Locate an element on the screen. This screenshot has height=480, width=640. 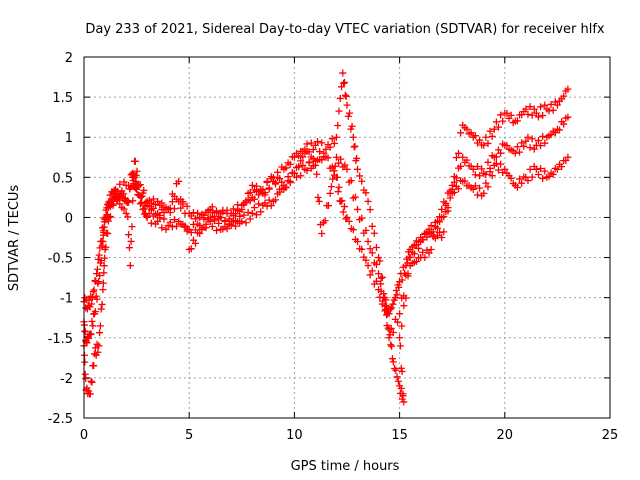
x-tick-label: 5 is located at coordinates (189, 435).